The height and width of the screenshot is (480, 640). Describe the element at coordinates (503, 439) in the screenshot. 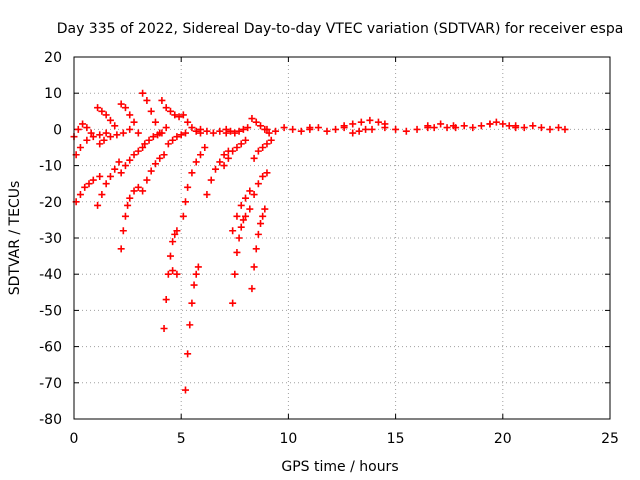

I see `x-tick-label: 20` at that location.